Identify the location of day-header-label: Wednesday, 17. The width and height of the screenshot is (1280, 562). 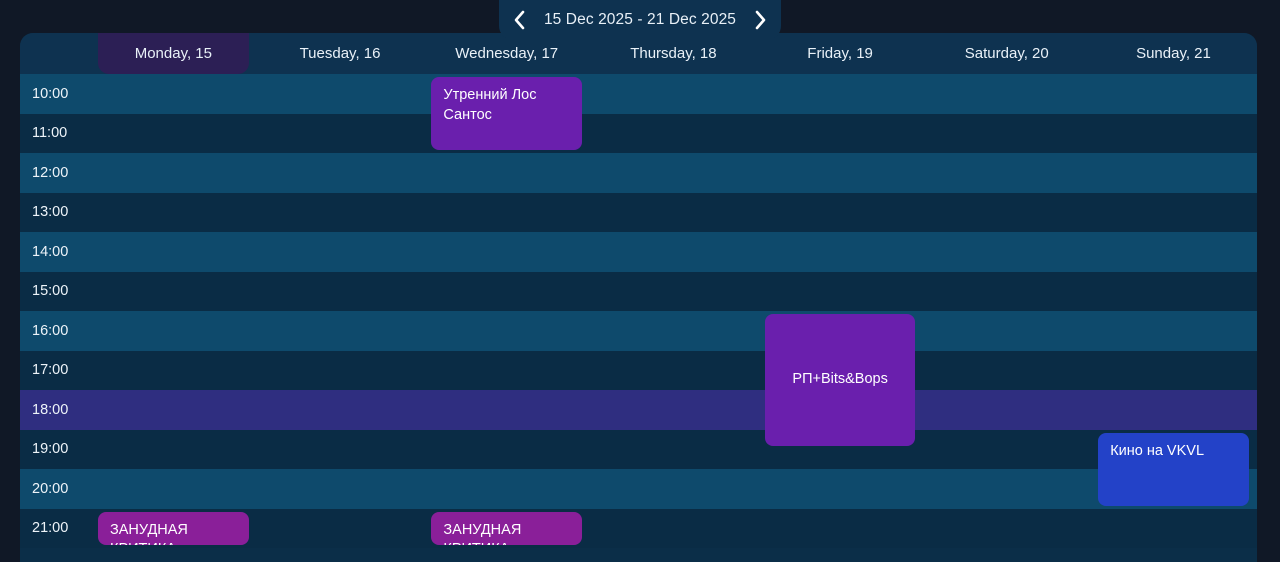
(507, 53).